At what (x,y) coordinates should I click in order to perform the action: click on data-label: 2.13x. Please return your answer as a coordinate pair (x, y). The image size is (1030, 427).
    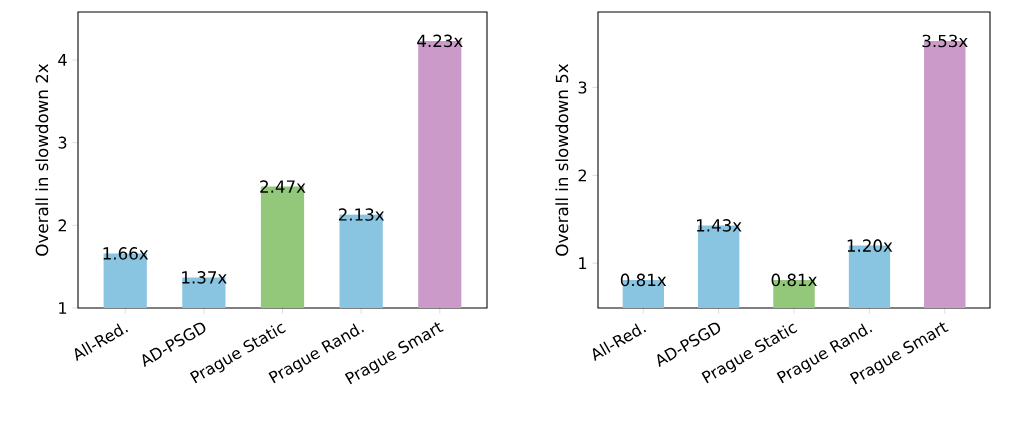
    Looking at the image, I should click on (361, 214).